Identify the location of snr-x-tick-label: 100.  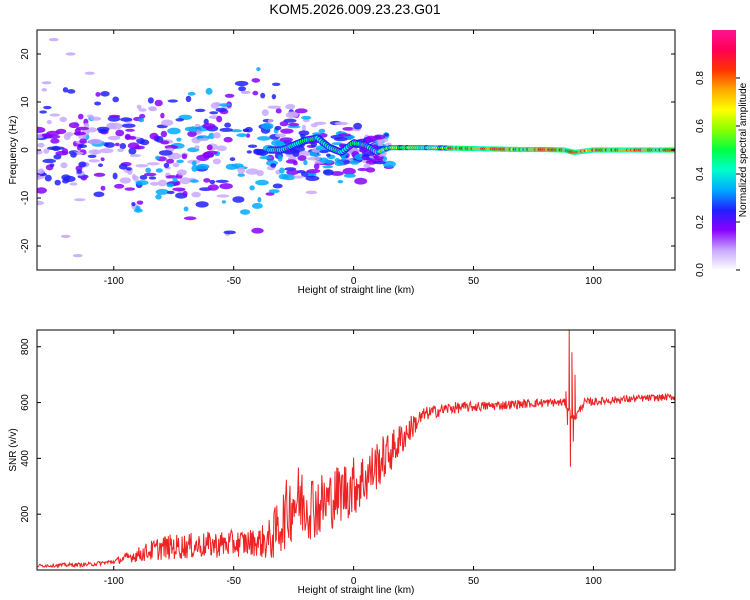
(593, 581).